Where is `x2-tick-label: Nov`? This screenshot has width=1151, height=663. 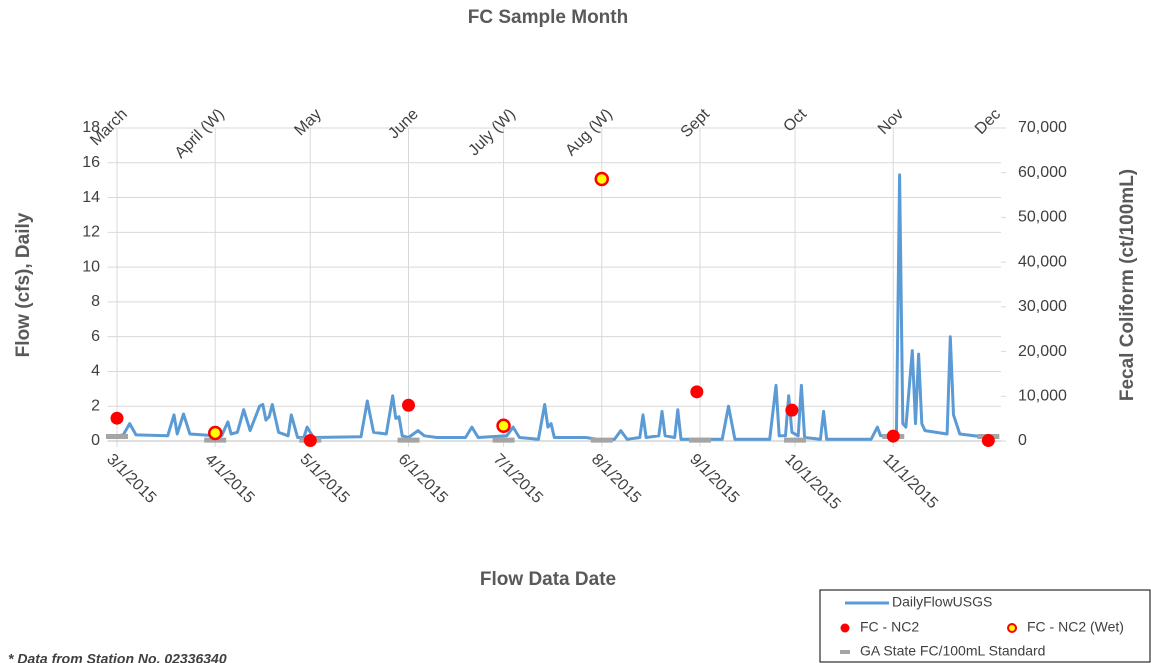 x2-tick-label: Nov is located at coordinates (891, 122).